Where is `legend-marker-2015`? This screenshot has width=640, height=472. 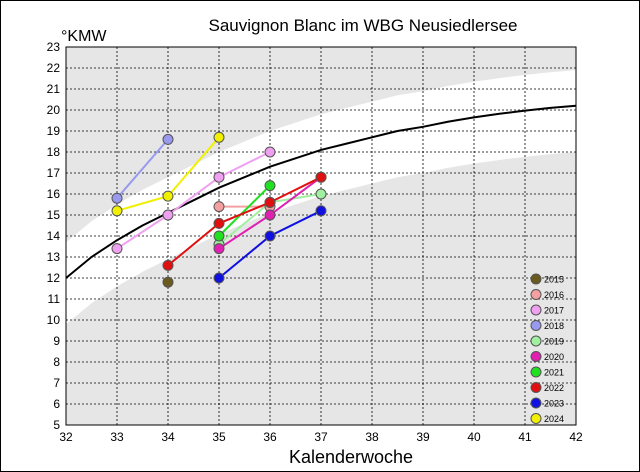
legend-marker-2015 is located at coordinates (536, 279).